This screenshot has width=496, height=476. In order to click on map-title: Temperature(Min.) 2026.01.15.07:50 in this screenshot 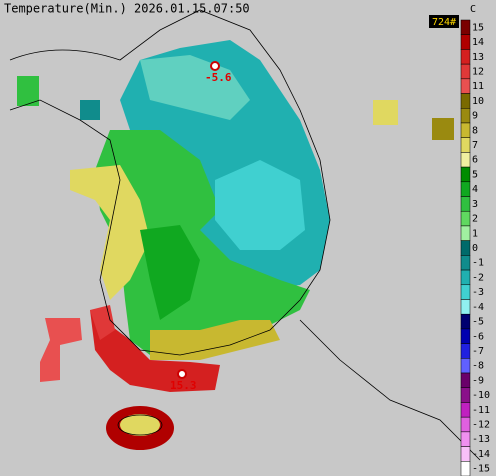, I will do `click(127, 9)`.